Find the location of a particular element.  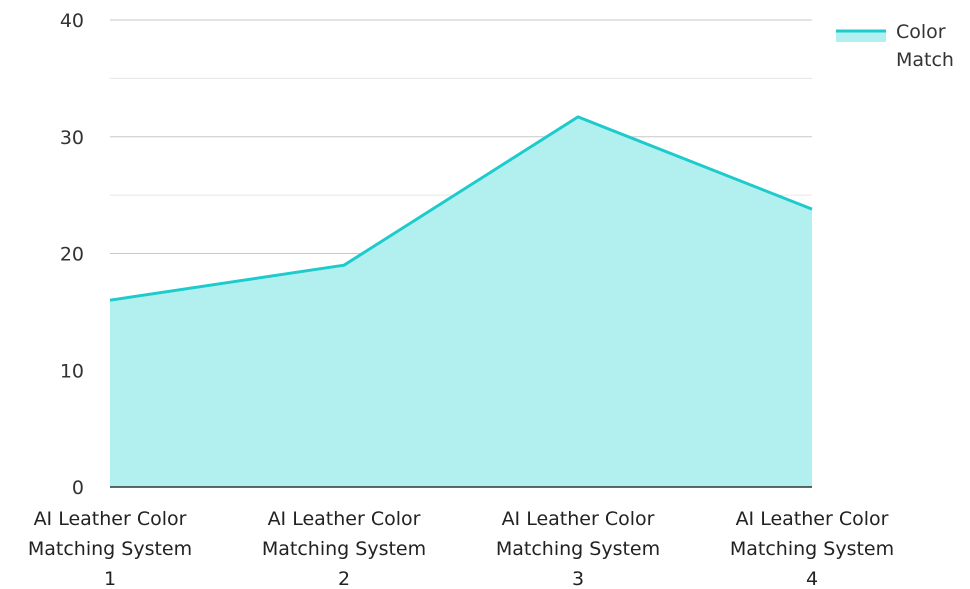

legend-swatch-fill is located at coordinates (861, 36).